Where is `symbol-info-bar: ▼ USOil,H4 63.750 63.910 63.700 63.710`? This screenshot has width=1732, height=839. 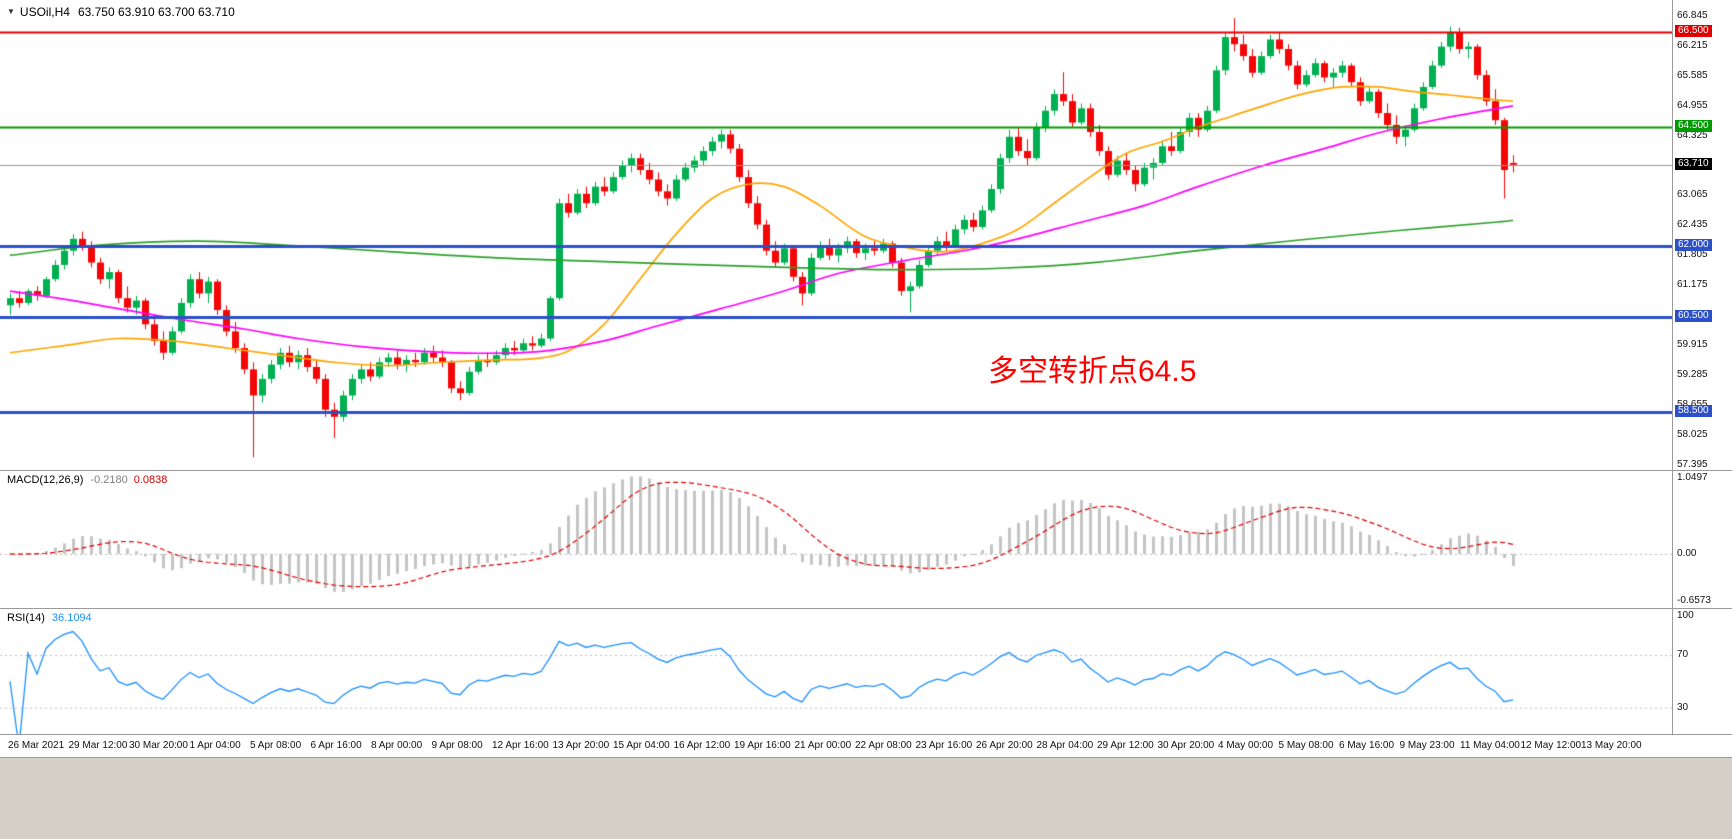
symbol-info-bar: ▼ USOil,H4 63.750 63.910 63.700 63.710 is located at coordinates (121, 12).